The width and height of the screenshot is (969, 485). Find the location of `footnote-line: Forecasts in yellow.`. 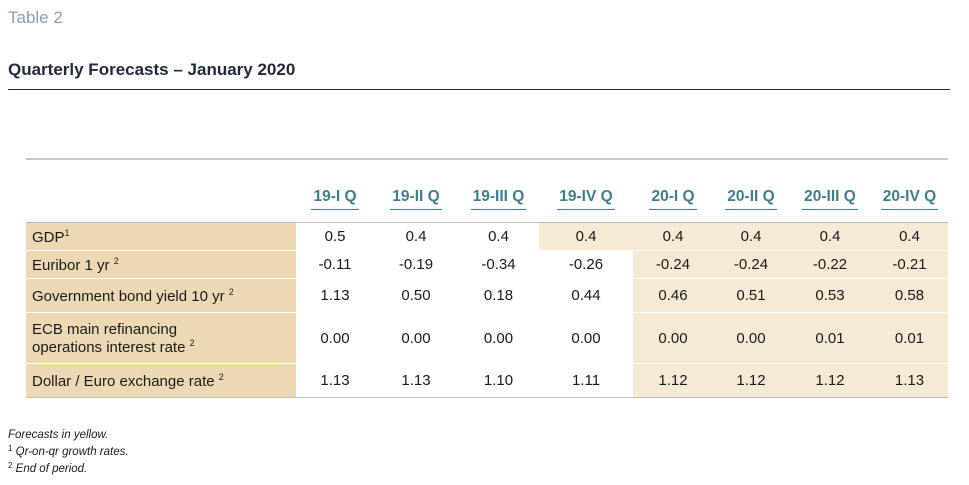

footnote-line: Forecasts in yellow. is located at coordinates (68, 433).